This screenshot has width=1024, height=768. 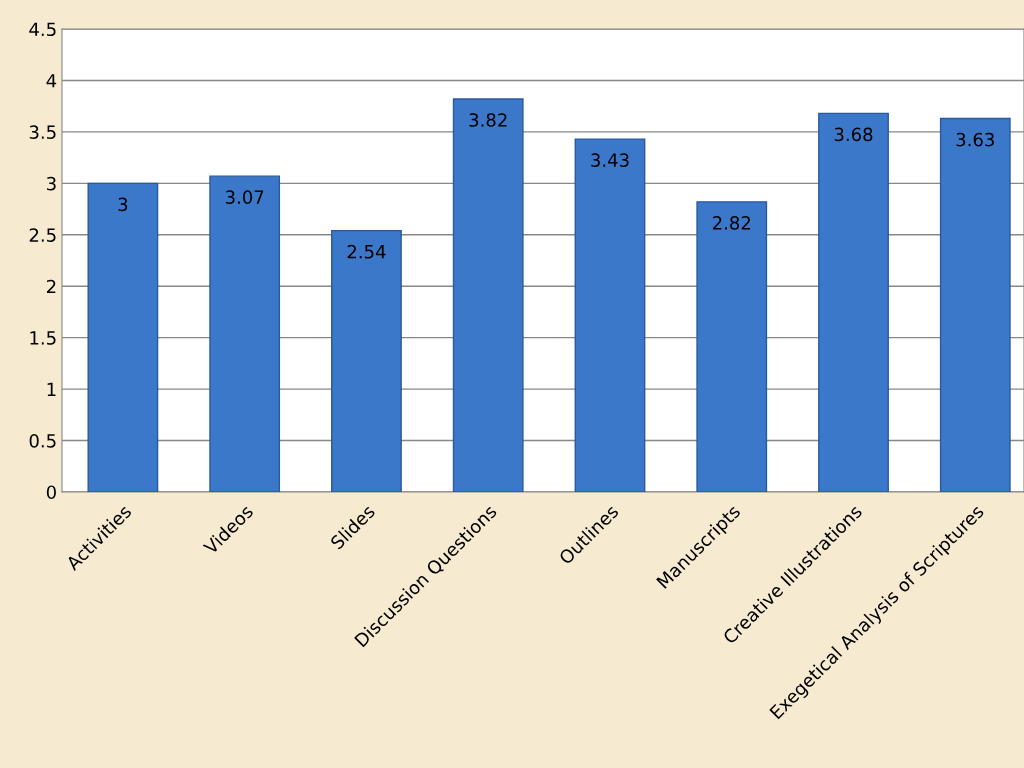 I want to click on data-label: 3, so click(x=123, y=204).